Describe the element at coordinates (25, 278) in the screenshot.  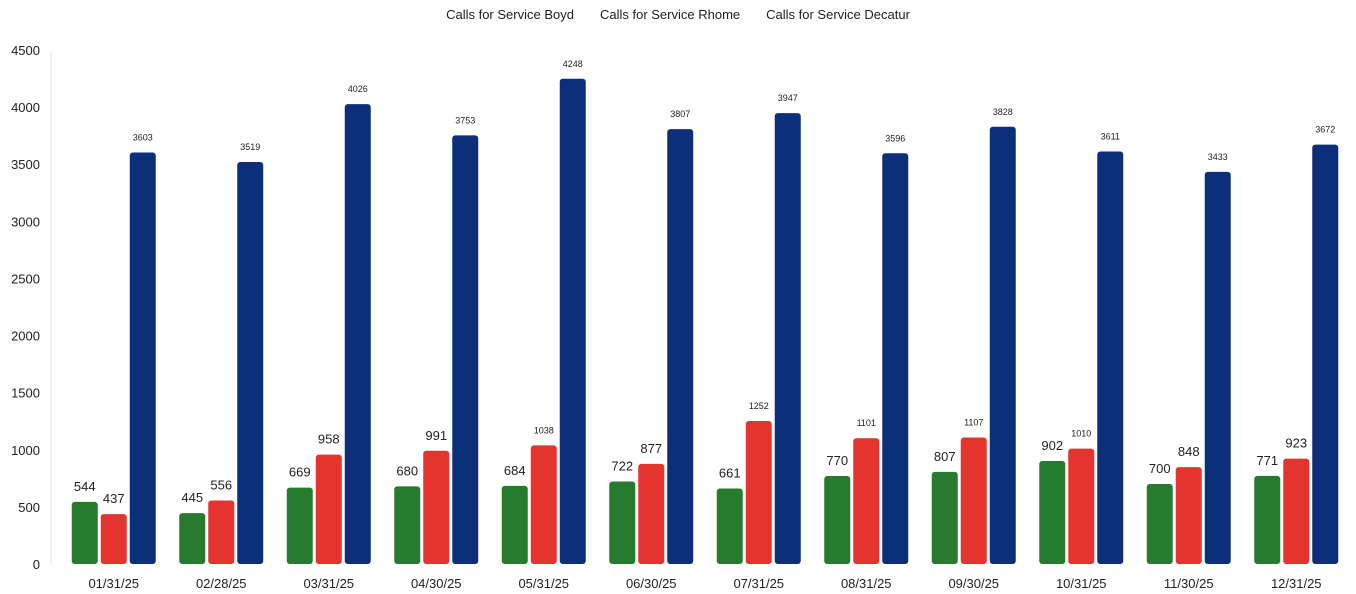
I see `y-tick-label: 2500` at that location.